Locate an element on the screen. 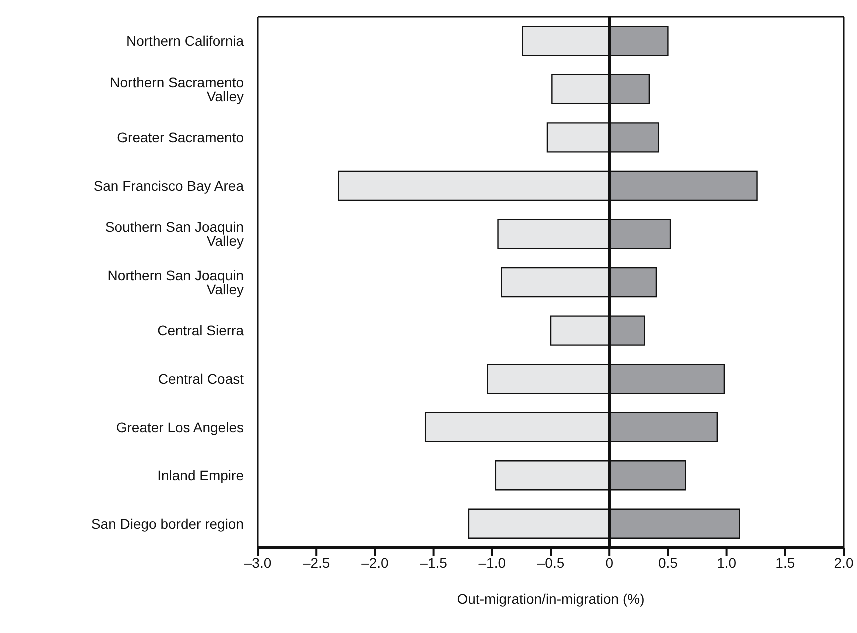 This screenshot has height=633, width=857. y-tick-label: Inland Empire is located at coordinates (201, 476).